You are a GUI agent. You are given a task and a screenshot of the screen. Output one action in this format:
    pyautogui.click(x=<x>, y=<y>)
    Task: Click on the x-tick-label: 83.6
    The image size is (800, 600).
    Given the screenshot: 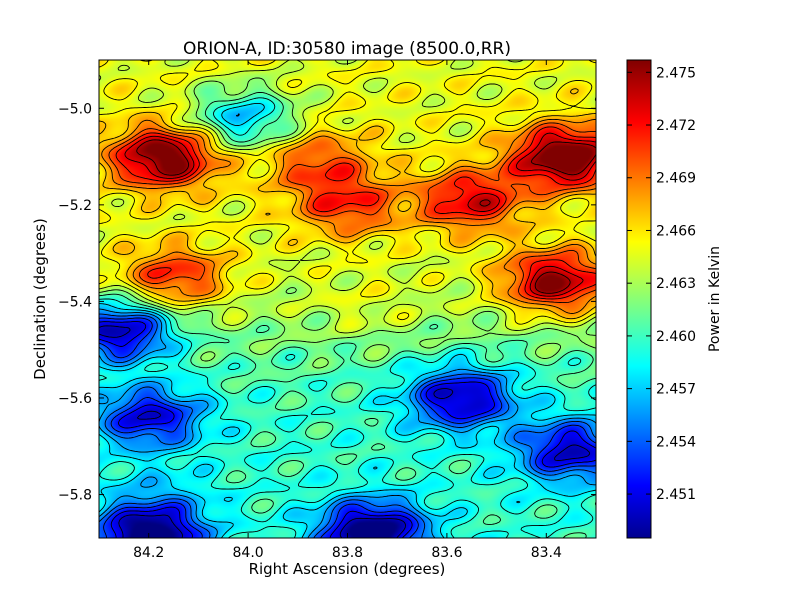 What is the action you would take?
    pyautogui.click(x=446, y=553)
    